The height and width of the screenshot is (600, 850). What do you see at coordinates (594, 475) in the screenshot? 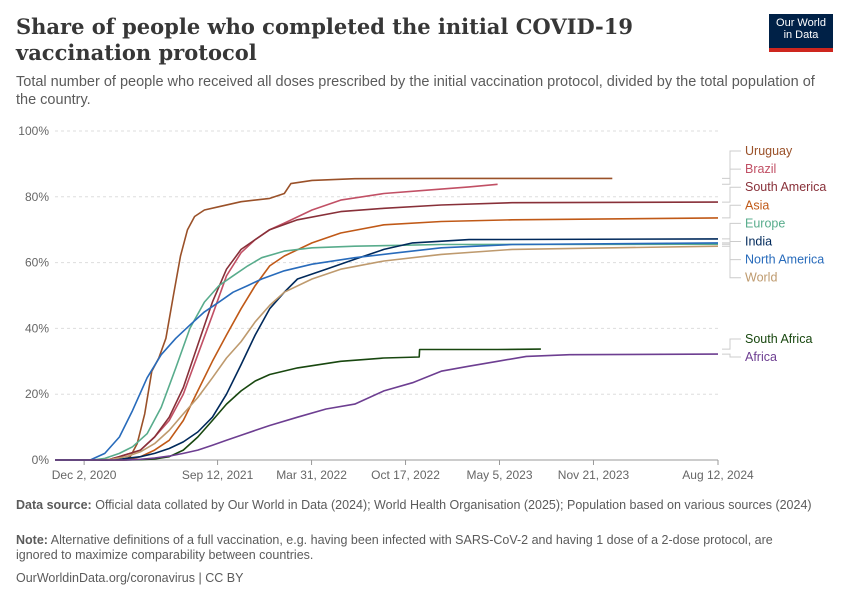
I see `x-tick-label: Nov 21, 2023` at bounding box center [594, 475].